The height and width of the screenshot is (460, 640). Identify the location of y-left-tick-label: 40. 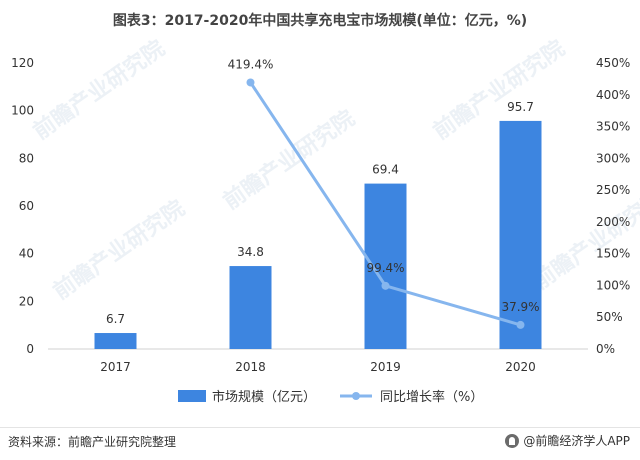
(26, 254).